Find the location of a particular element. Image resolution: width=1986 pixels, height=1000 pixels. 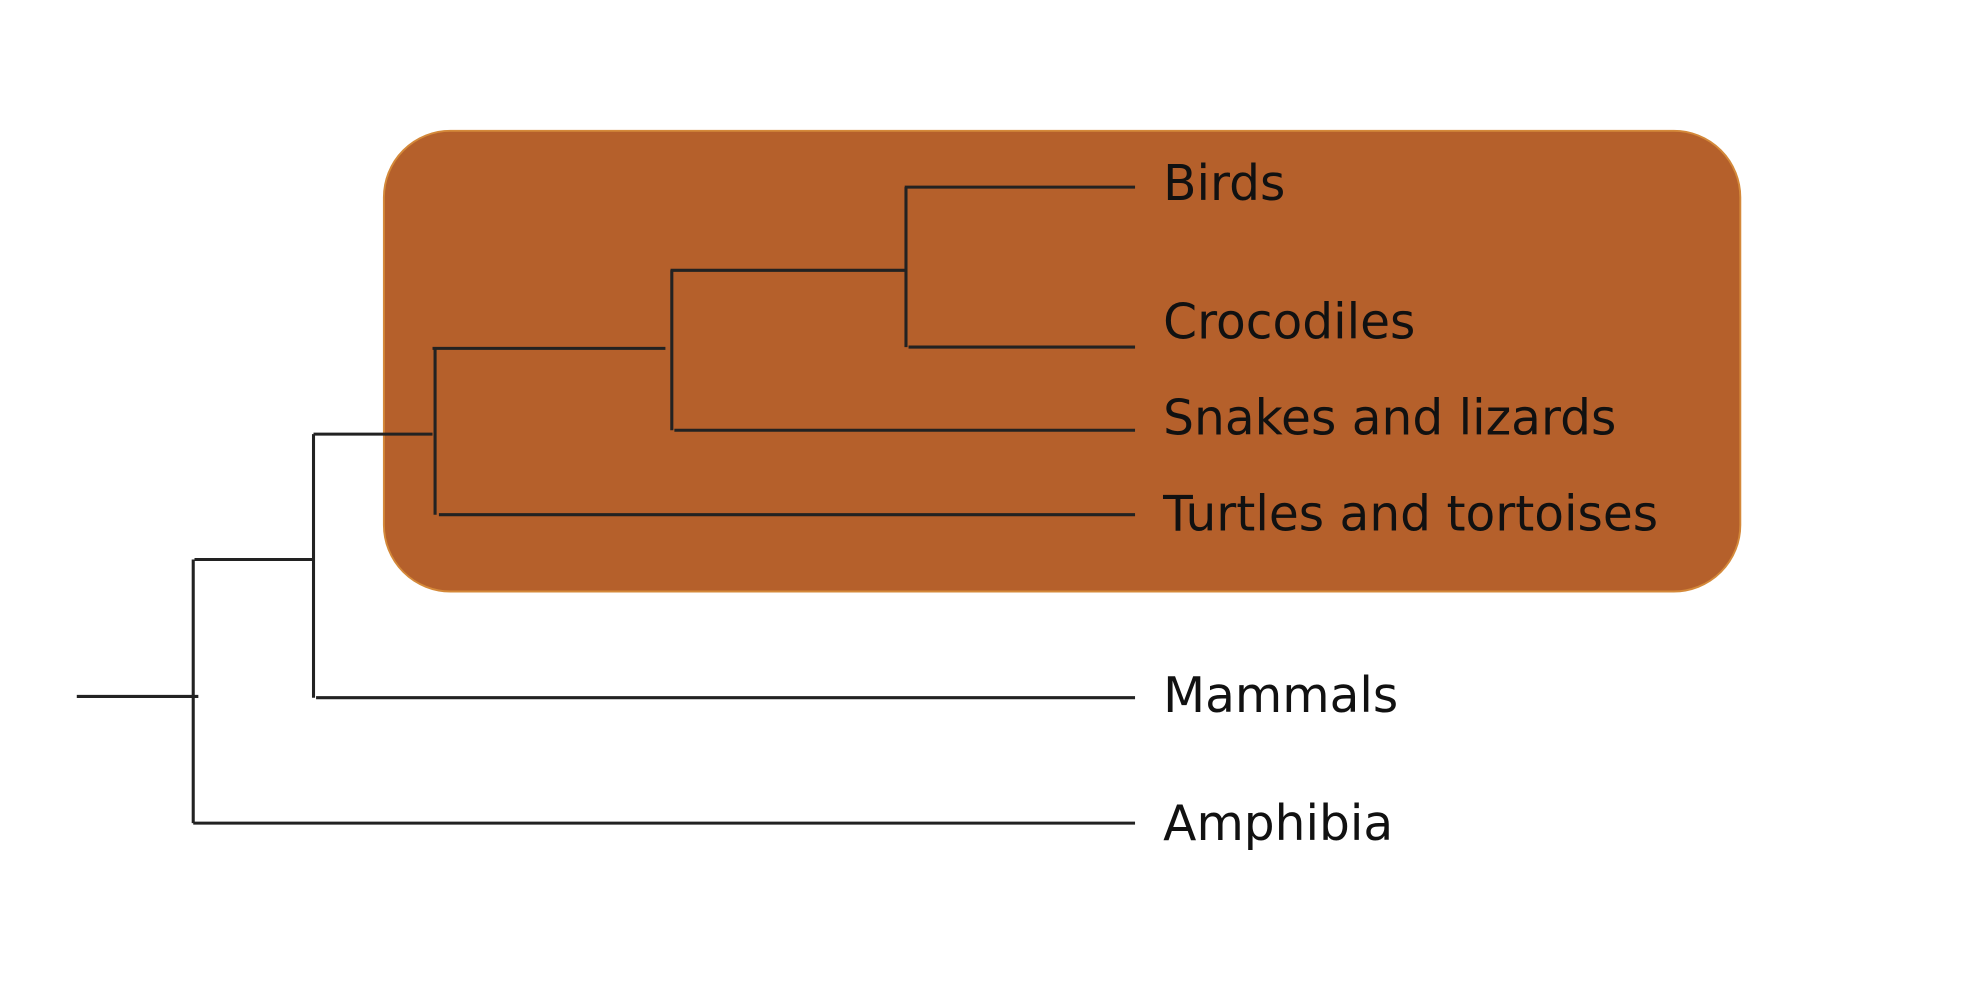

taxon-label: Snakes and lizards is located at coordinates (1389, 418).